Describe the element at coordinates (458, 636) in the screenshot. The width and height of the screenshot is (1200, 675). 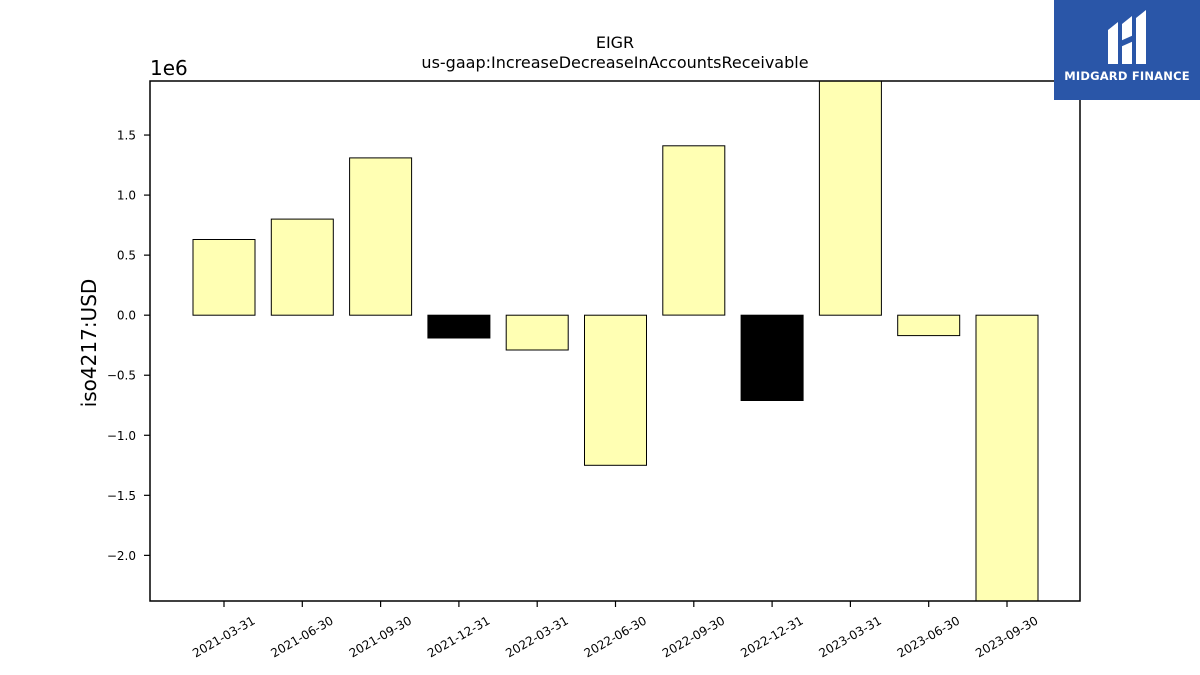
I see `x-tick-label: 2021-12-31` at that location.